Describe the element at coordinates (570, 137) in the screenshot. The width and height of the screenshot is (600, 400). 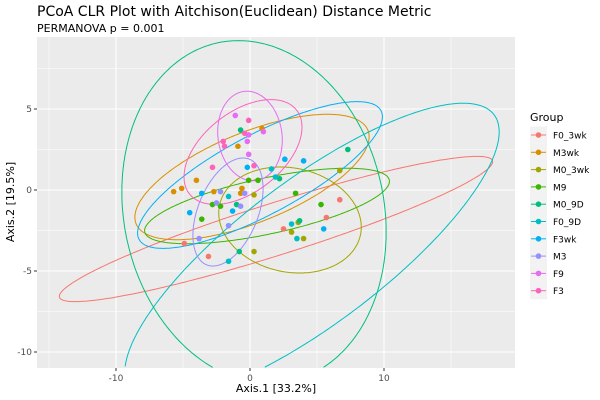
I see `legend-label: F0_3wk` at that location.